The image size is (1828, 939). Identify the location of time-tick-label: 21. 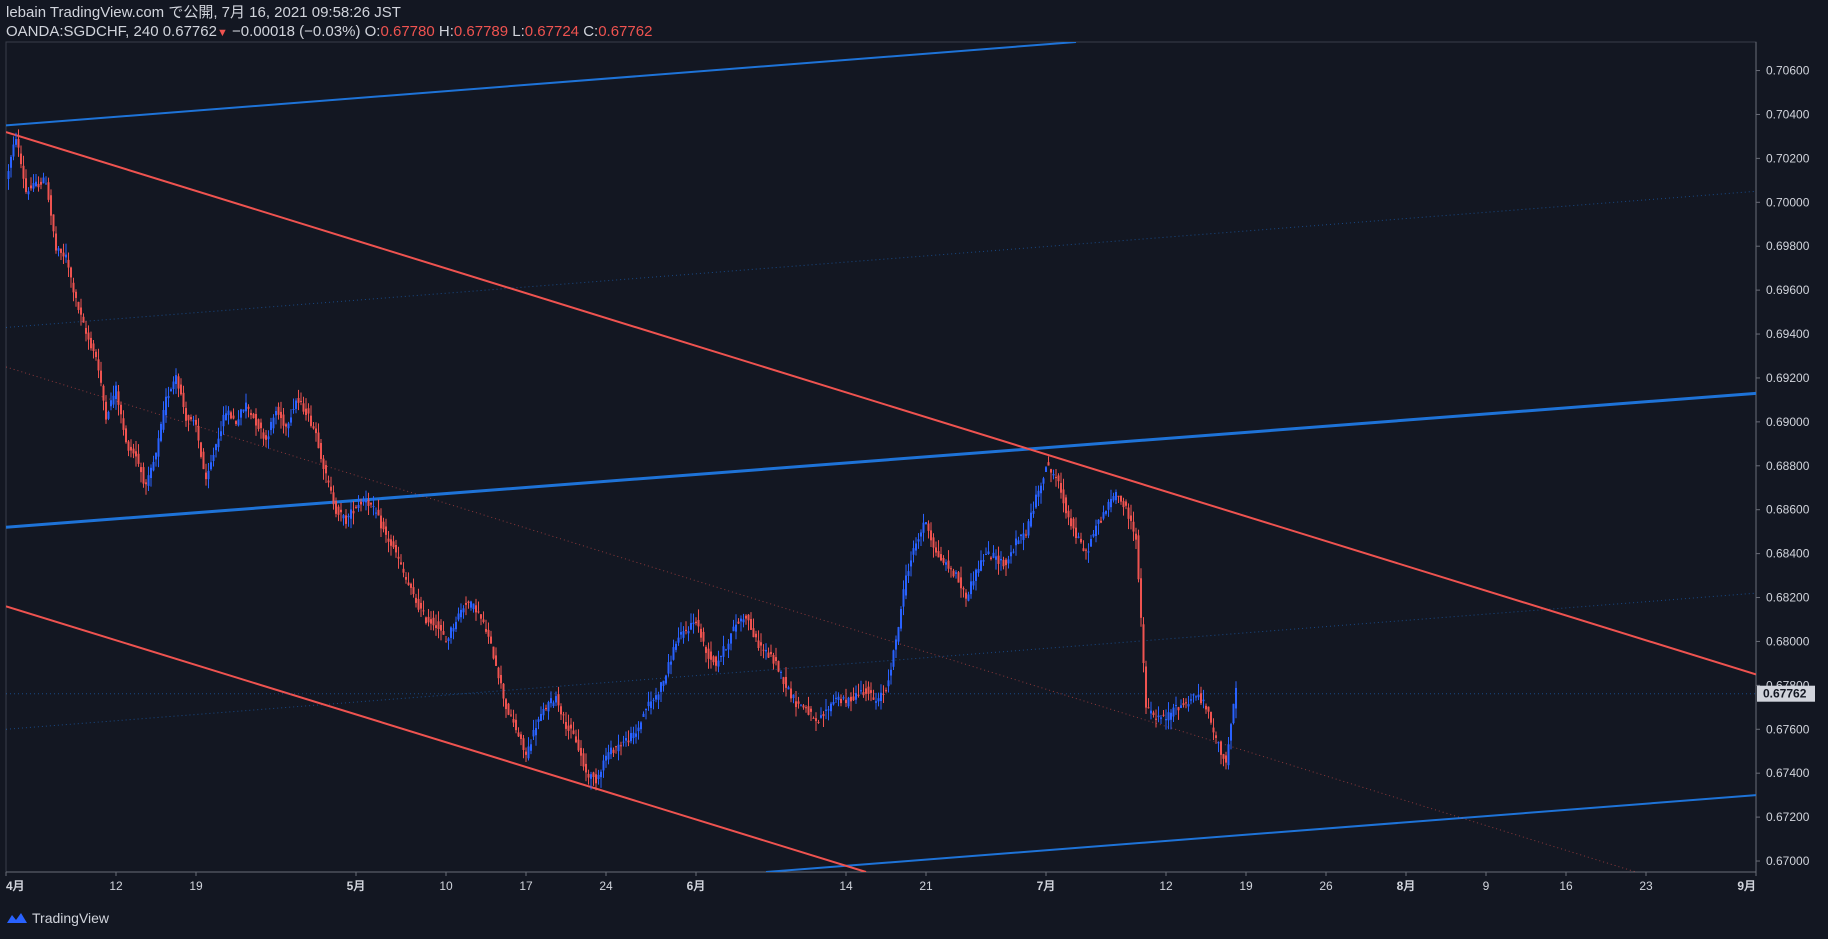
(926, 886).